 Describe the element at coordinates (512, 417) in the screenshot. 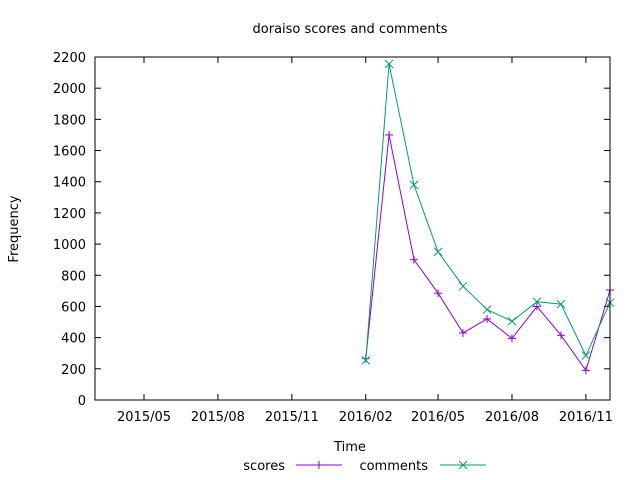

I see `x-tick-label: 2016/08` at that location.